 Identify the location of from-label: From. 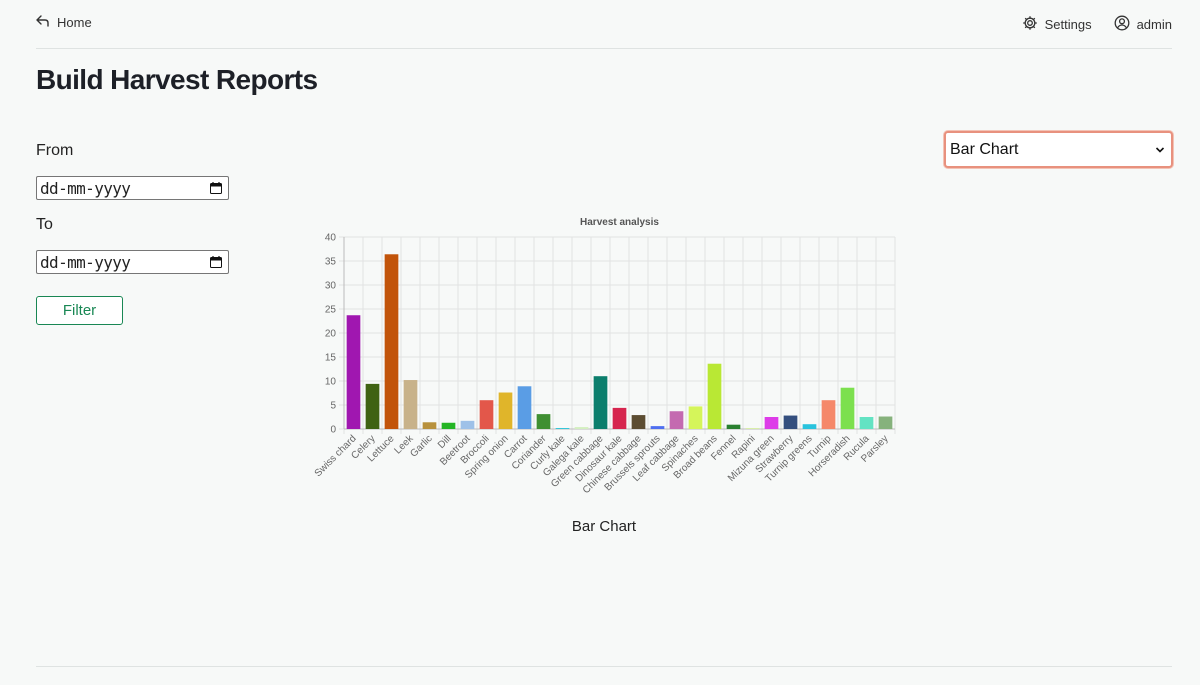
(55, 150).